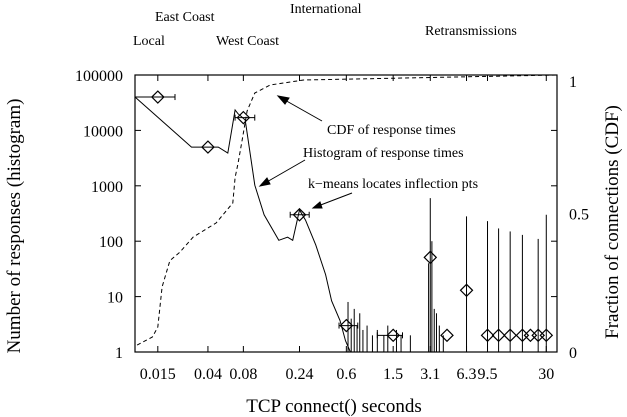 The width and height of the screenshot is (627, 417). I want to click on y-tick-label: 100000, so click(99, 76).